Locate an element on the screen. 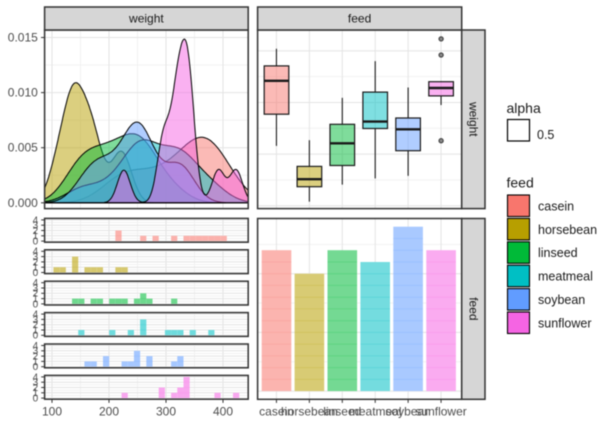 Image resolution: width=612 pixels, height=430 pixels. svg-text: 0.5 is located at coordinates (545, 135).